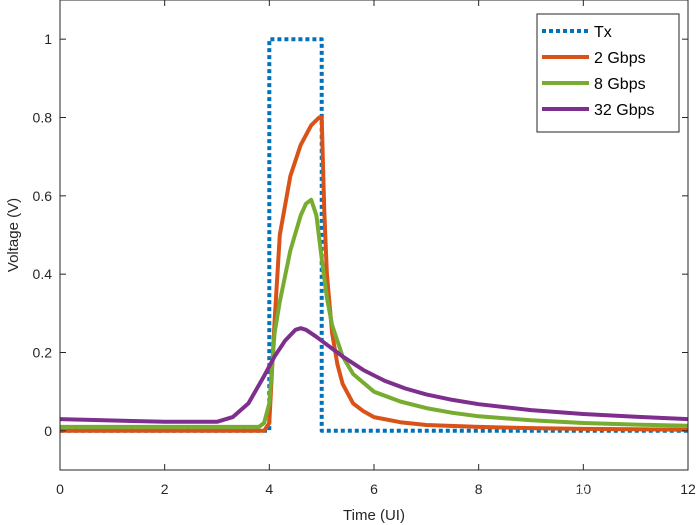 The width and height of the screenshot is (700, 525). Describe the element at coordinates (479, 489) in the screenshot. I see `x-tick-label: 8` at that location.